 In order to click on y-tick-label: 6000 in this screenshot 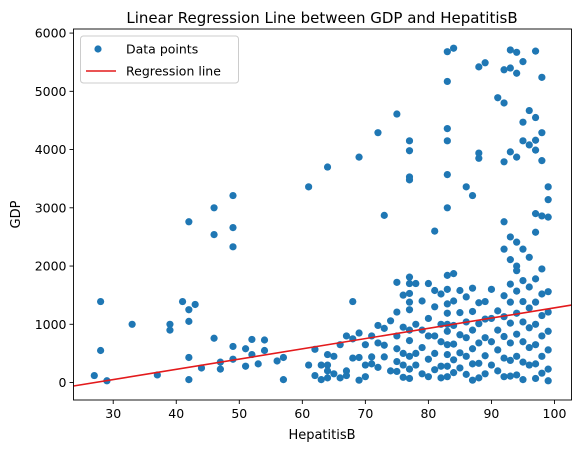, I will do `click(51, 33)`.